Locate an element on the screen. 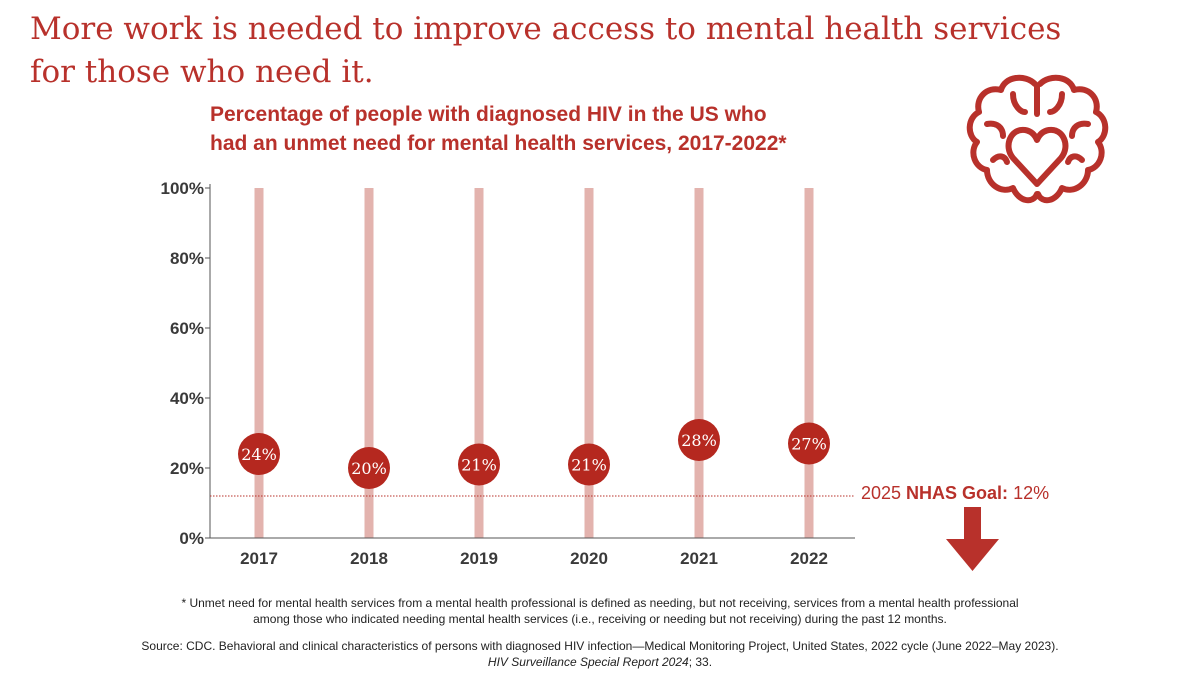 The height and width of the screenshot is (675, 1200). value-marker-2022 is located at coordinates (809, 443).